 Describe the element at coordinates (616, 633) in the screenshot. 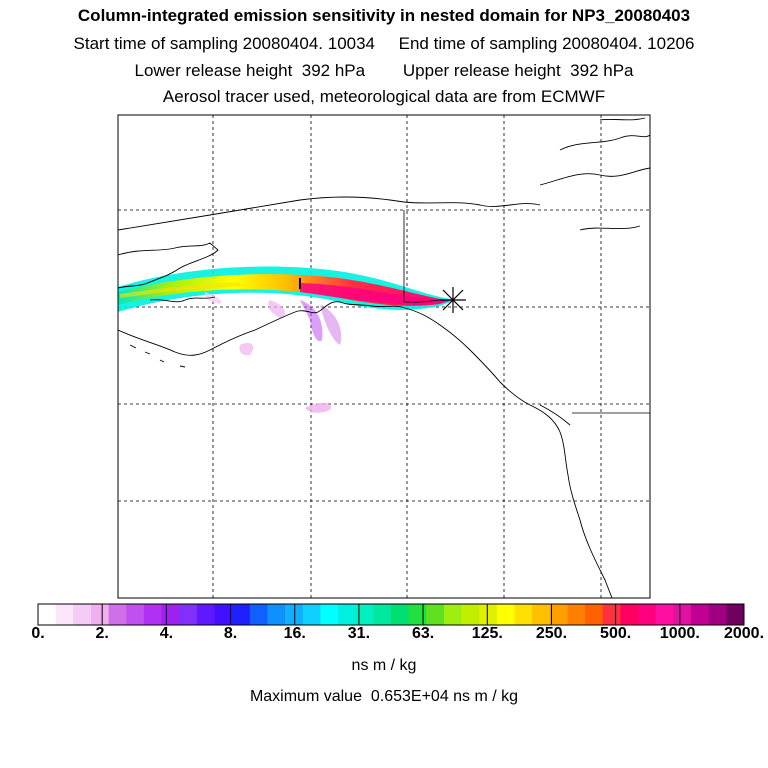

I see `colorbar-tick-label: 500.` at that location.